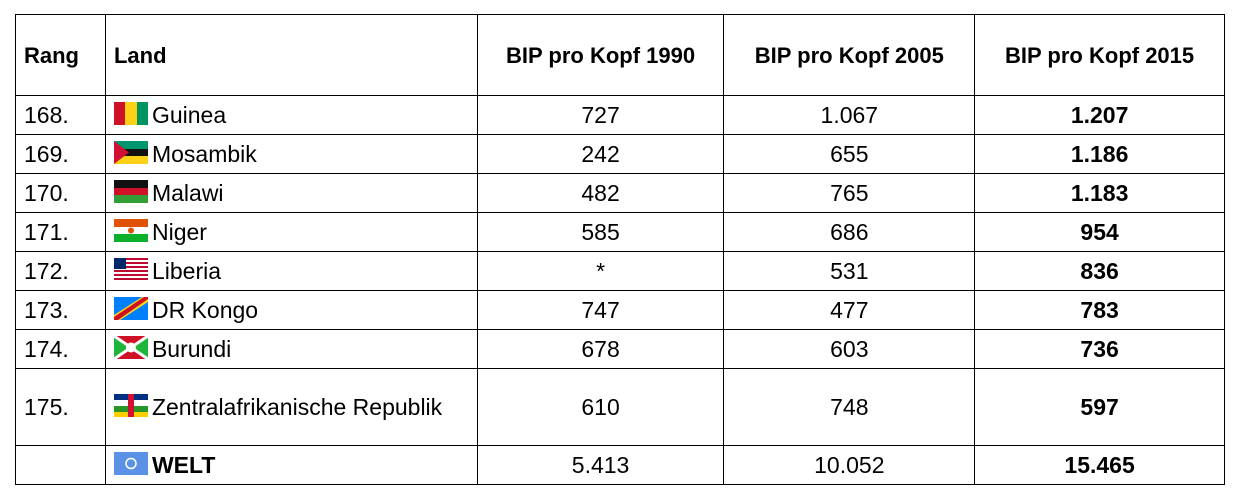 The image size is (1241, 501). Describe the element at coordinates (600, 310) in the screenshot. I see `value-cell: 747` at that location.